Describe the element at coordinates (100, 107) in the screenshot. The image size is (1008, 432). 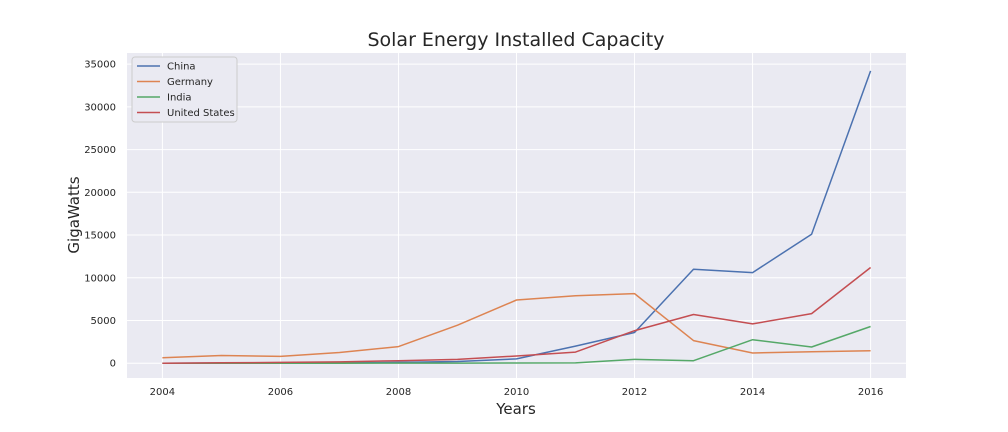
I see `y-tick-label: 30000` at that location.